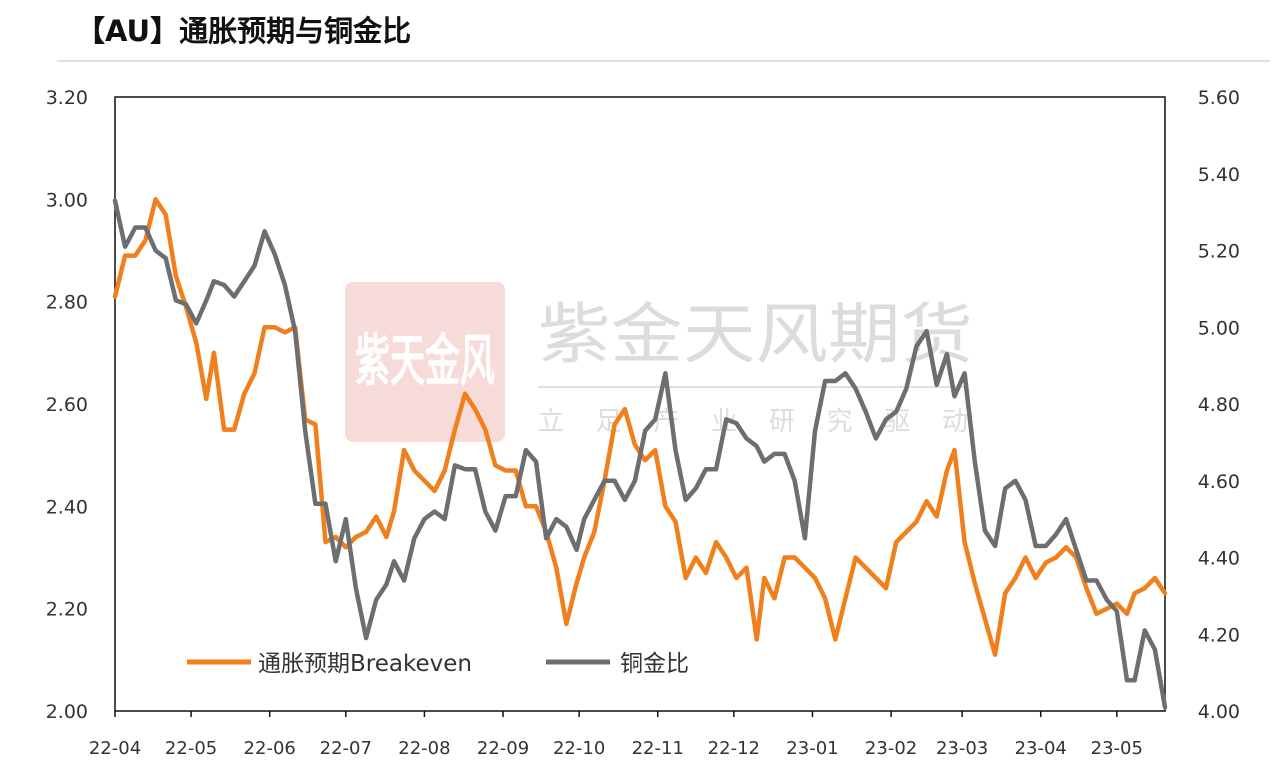 Image resolution: width=1280 pixels, height=776 pixels. Describe the element at coordinates (579, 748) in the screenshot. I see `x-tick-label: 22-10` at that location.